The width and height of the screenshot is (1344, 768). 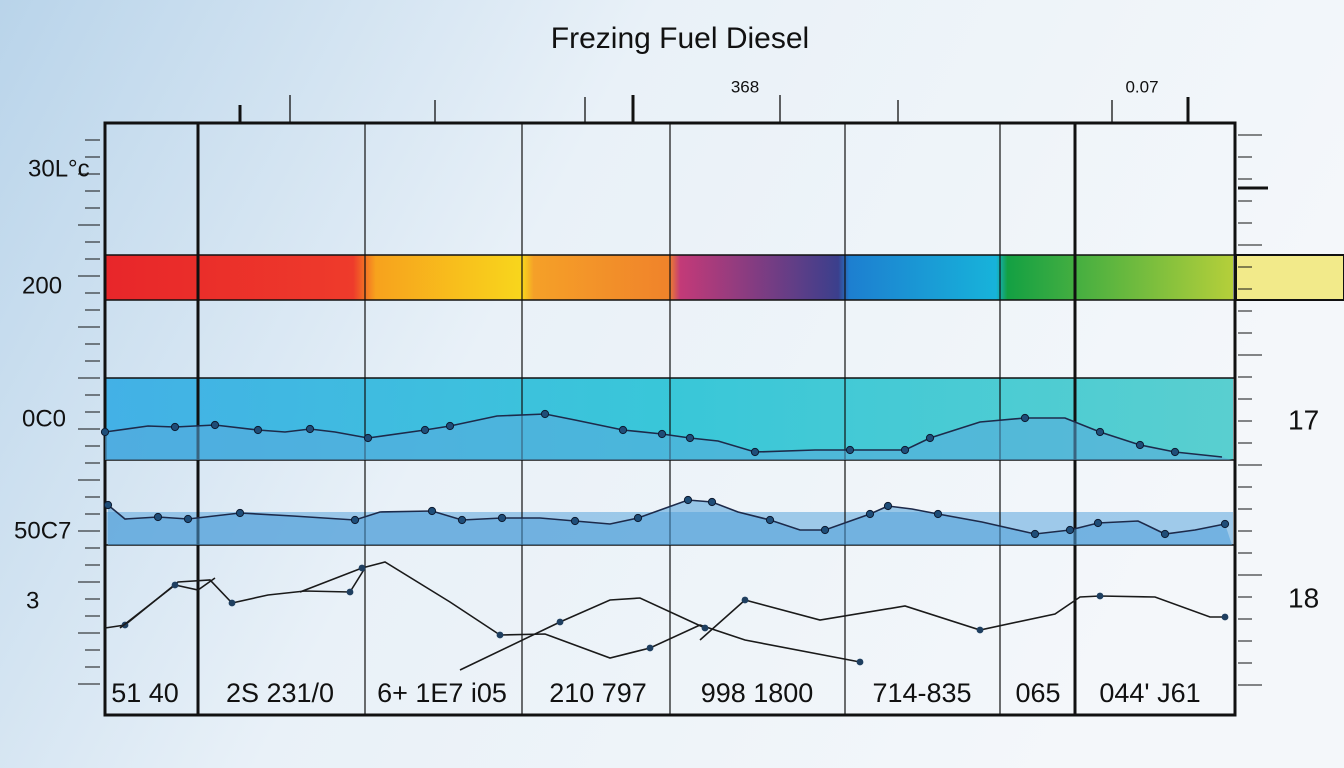 What do you see at coordinates (921, 693) in the screenshot?
I see `x-tick-label: 714-835` at bounding box center [921, 693].